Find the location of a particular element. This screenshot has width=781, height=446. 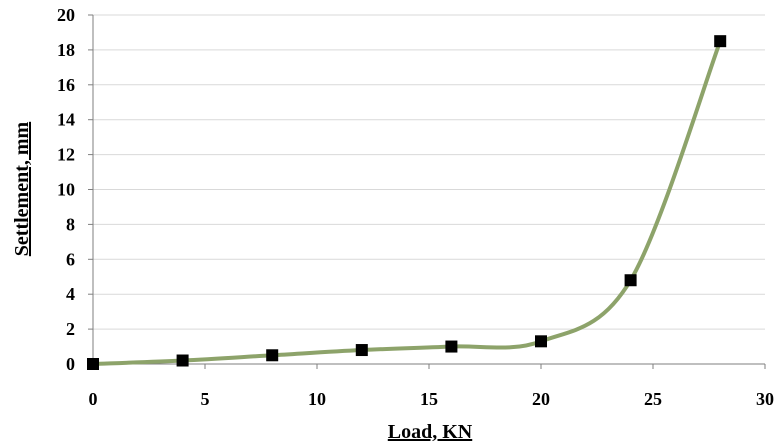

x-axis-title: Load, KN is located at coordinates (430, 432).